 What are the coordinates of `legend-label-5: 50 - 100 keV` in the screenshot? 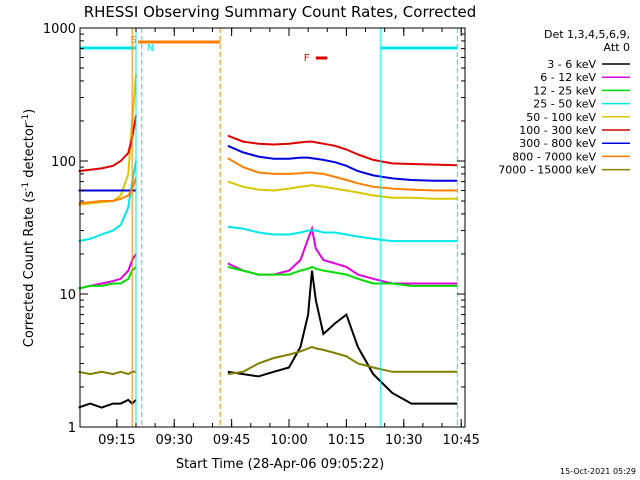 It's located at (561, 117).